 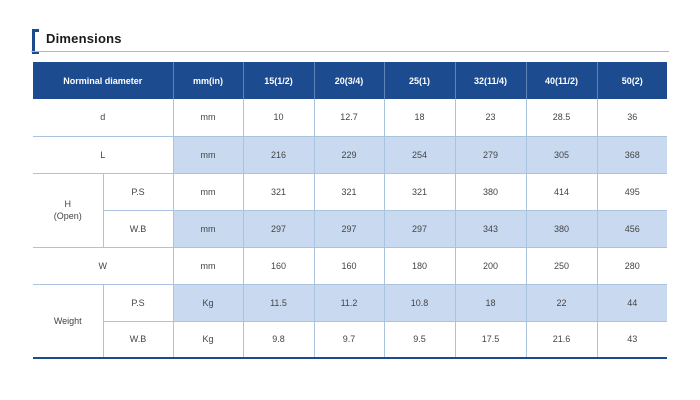 I want to click on value-cell: 343, so click(x=491, y=229).